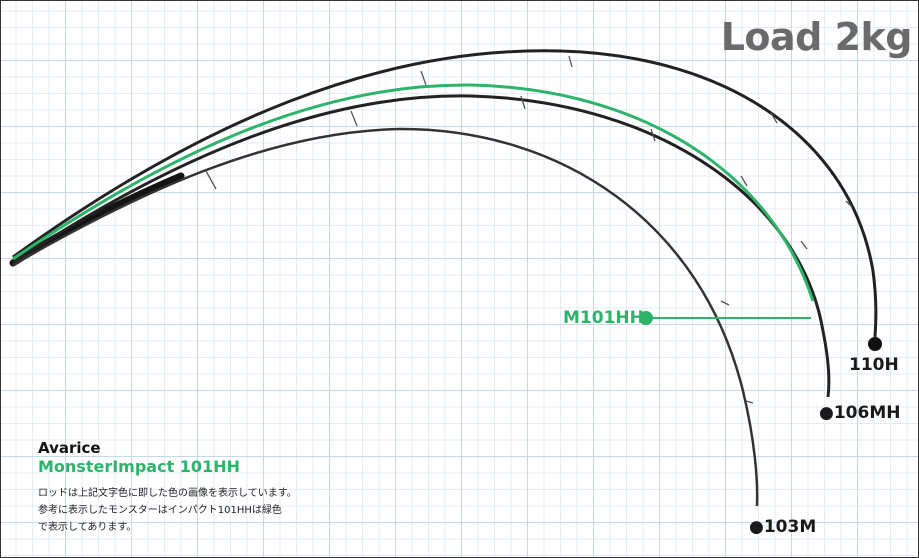 This screenshot has width=919, height=558. I want to click on note-line-2: 参考に表示したモンスターはインパクト101HHは緑色, so click(160, 510).